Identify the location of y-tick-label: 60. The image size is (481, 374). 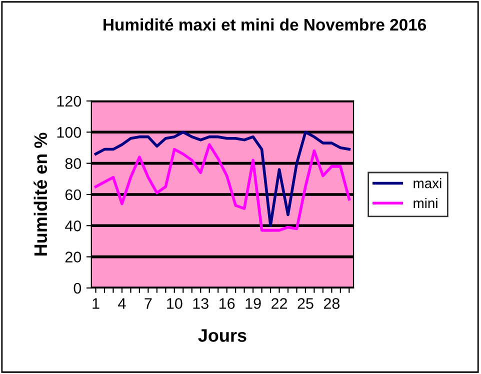
(73, 194).